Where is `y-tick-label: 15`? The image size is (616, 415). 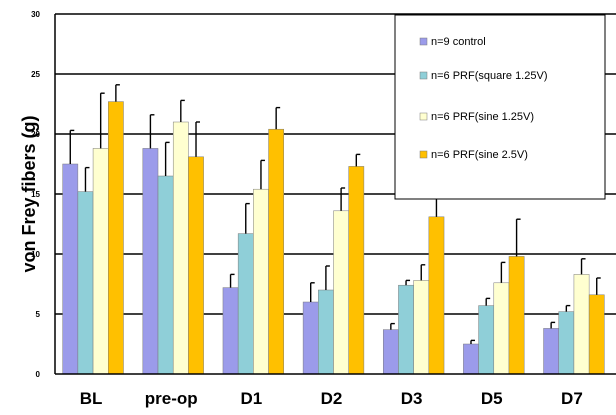
y-tick-label: 15 is located at coordinates (35, 194).